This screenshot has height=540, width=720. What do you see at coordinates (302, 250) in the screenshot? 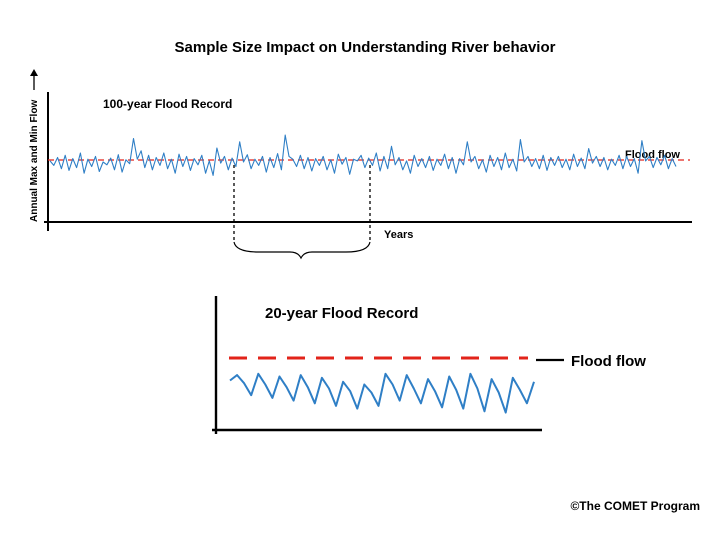
I see `window-bracket` at bounding box center [302, 250].